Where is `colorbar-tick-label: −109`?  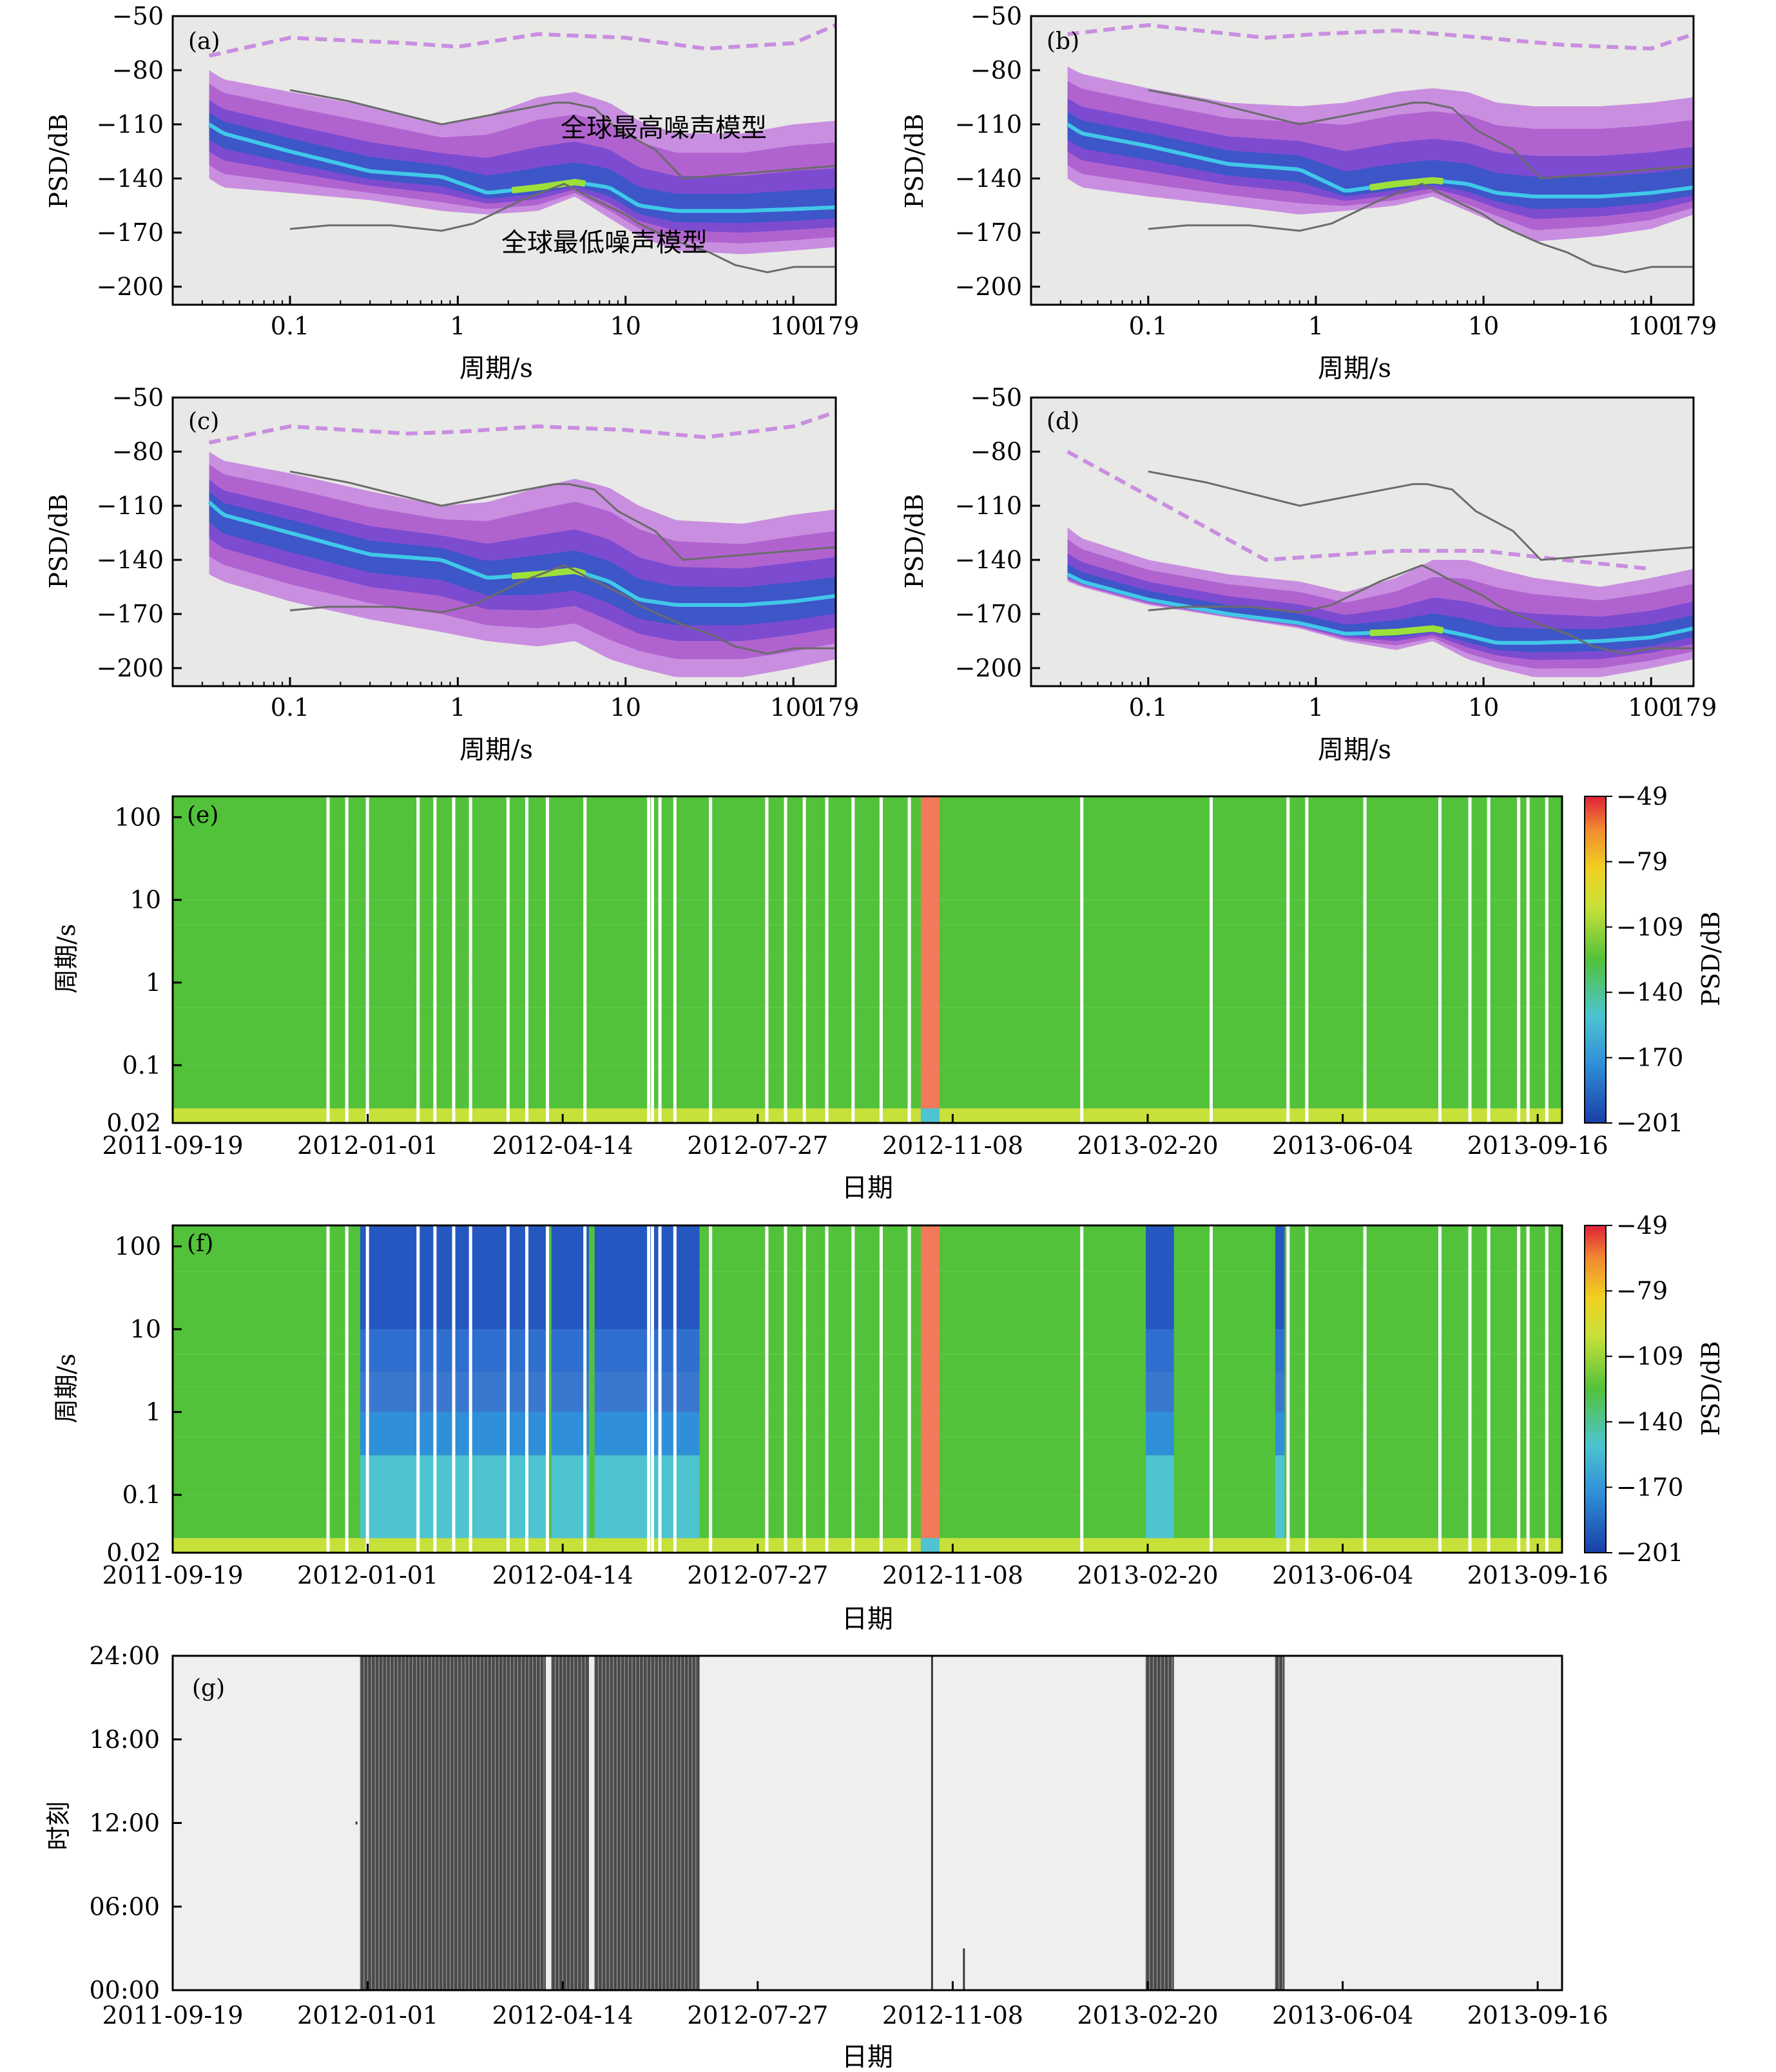 colorbar-tick-label: −109 is located at coordinates (1649, 927).